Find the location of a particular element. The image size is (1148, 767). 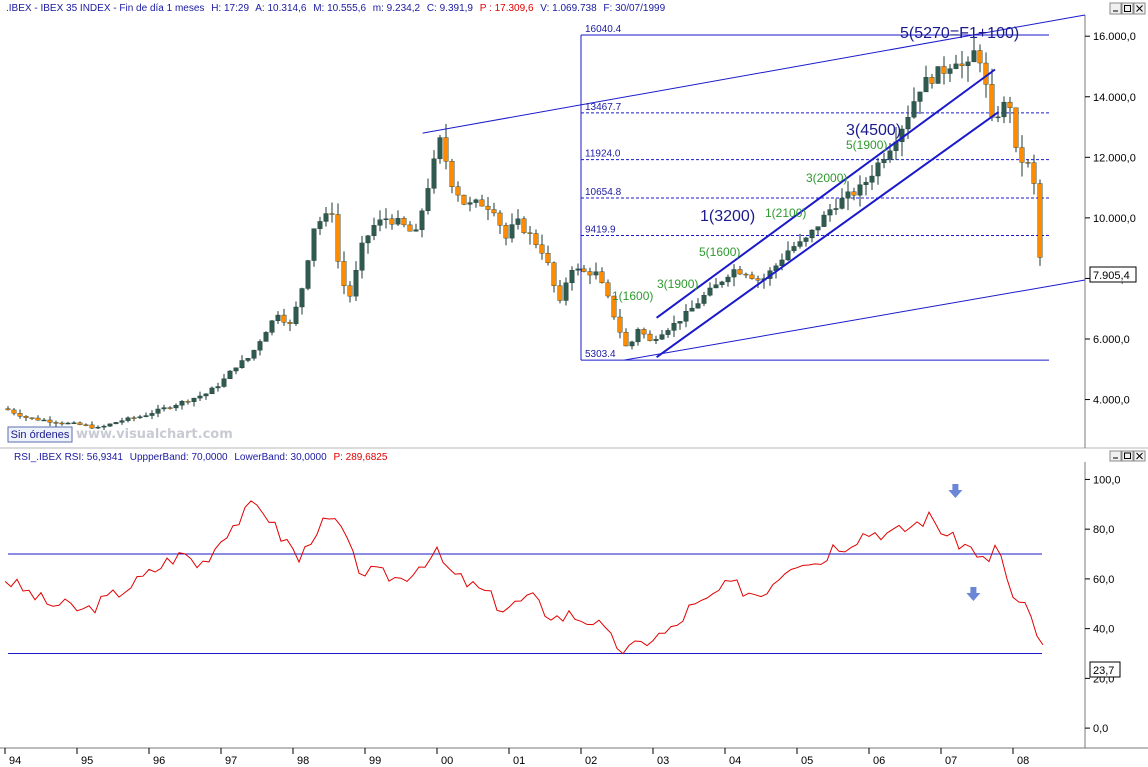

maximize-button is located at coordinates (1127, 8).